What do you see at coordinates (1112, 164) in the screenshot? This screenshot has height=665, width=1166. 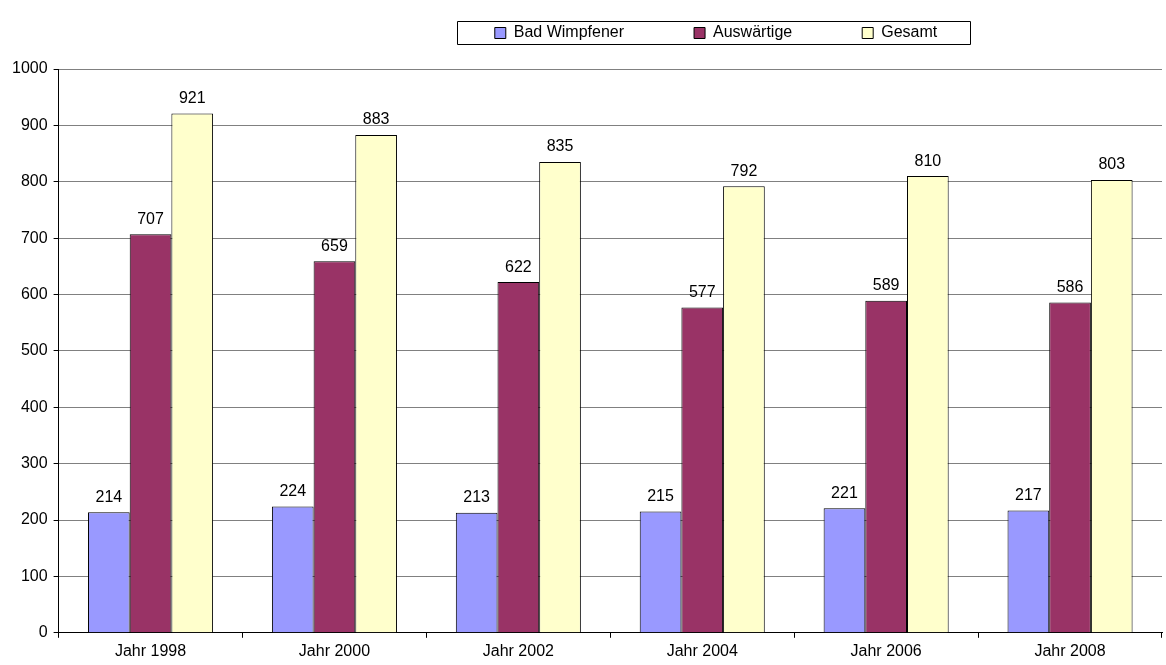 I see `data-label: 803` at bounding box center [1112, 164].